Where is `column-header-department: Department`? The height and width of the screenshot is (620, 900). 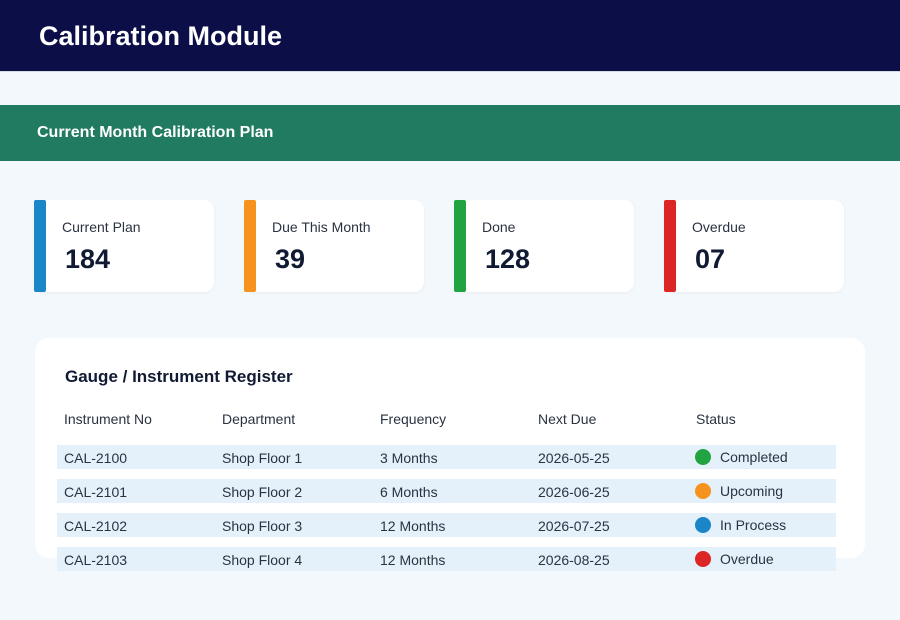 column-header-department: Department is located at coordinates (259, 419).